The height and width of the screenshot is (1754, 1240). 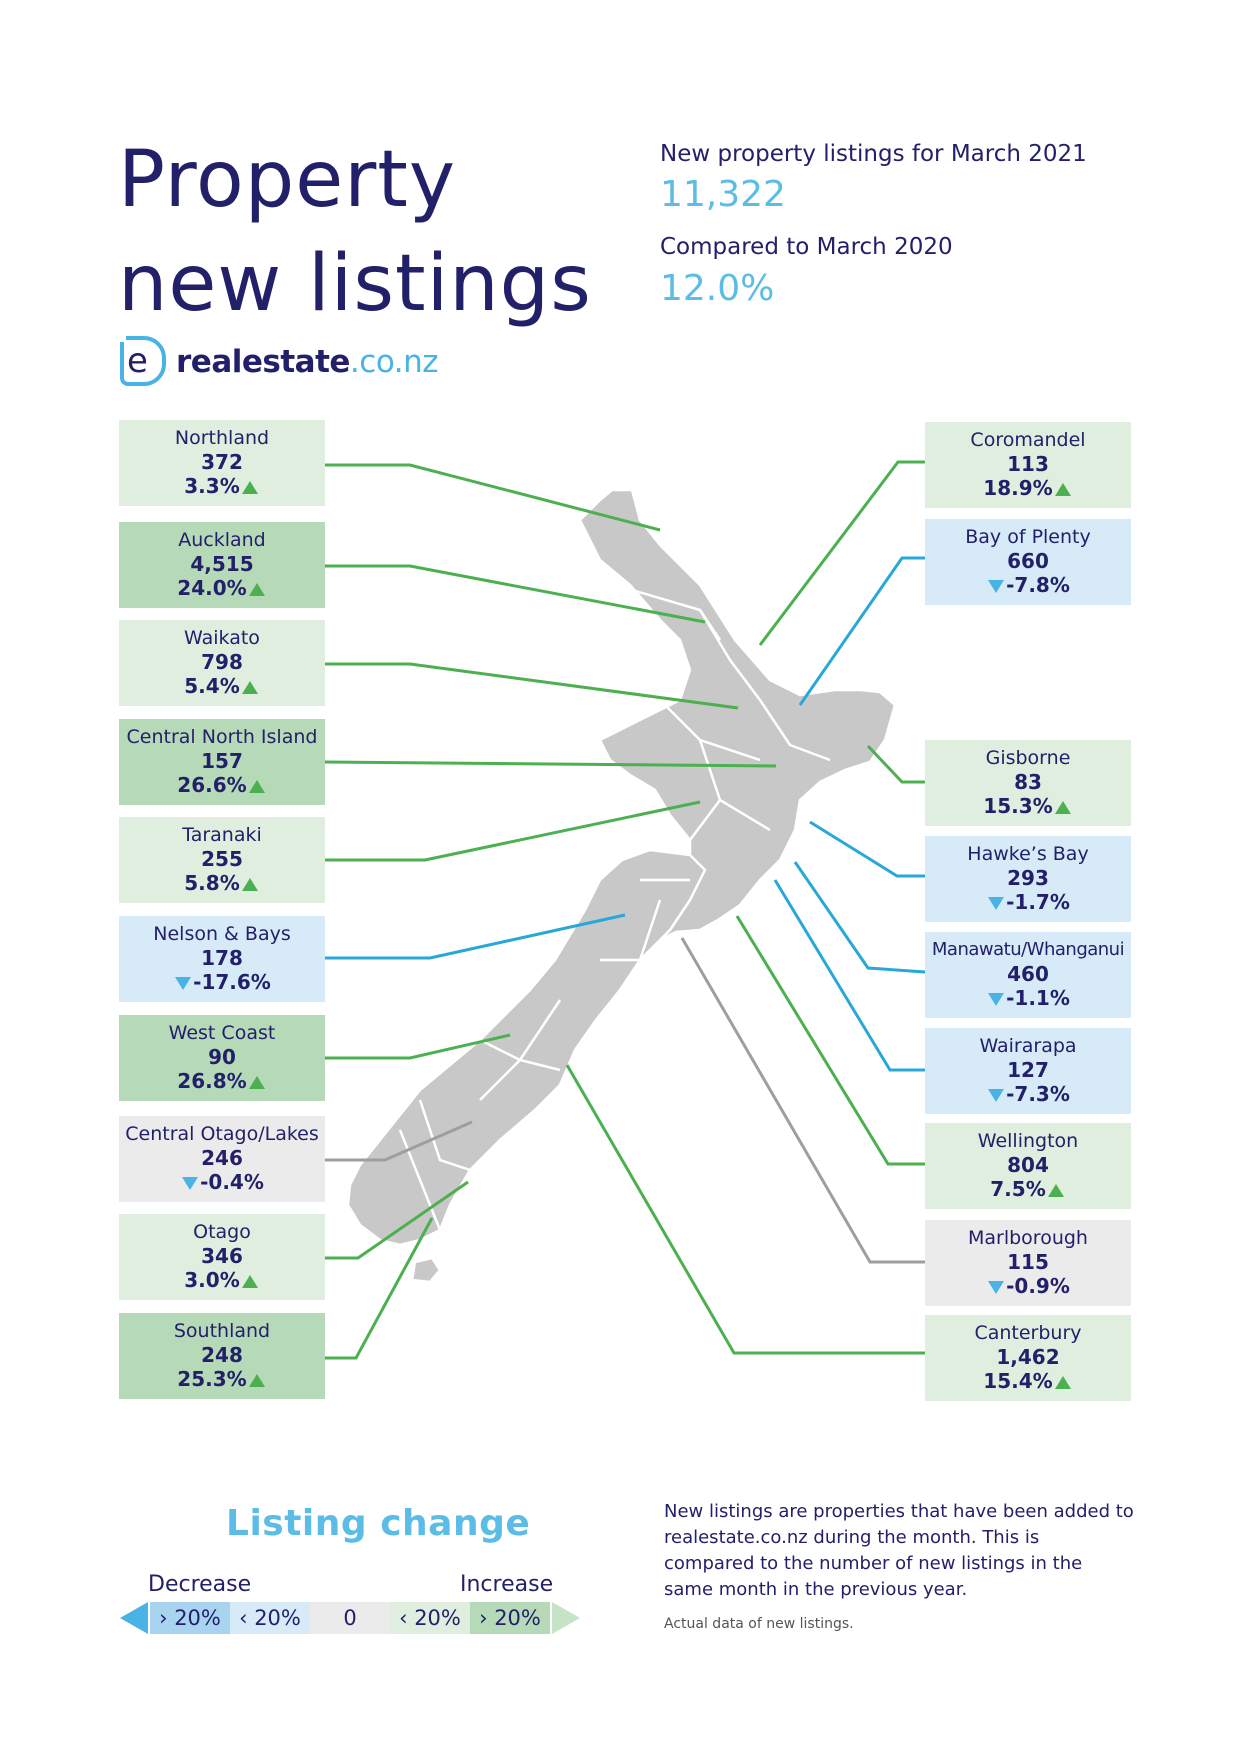 I want to click on region-coromandel: Coromandel 113 18.9%, so click(x=1028, y=465).